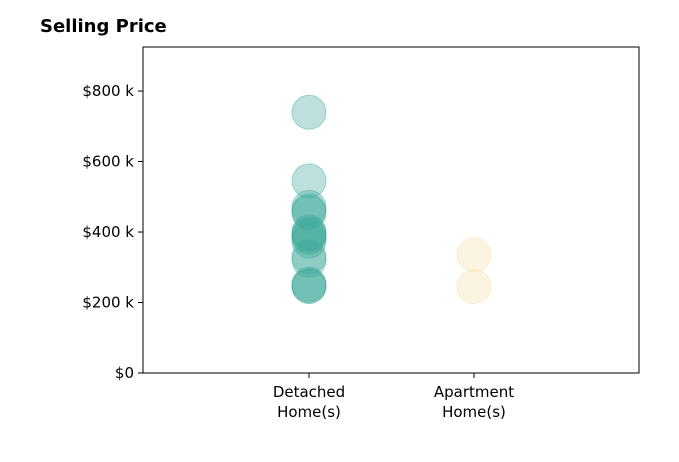  Describe the element at coordinates (108, 162) in the screenshot. I see `y-tick-label: $600 k` at that location.